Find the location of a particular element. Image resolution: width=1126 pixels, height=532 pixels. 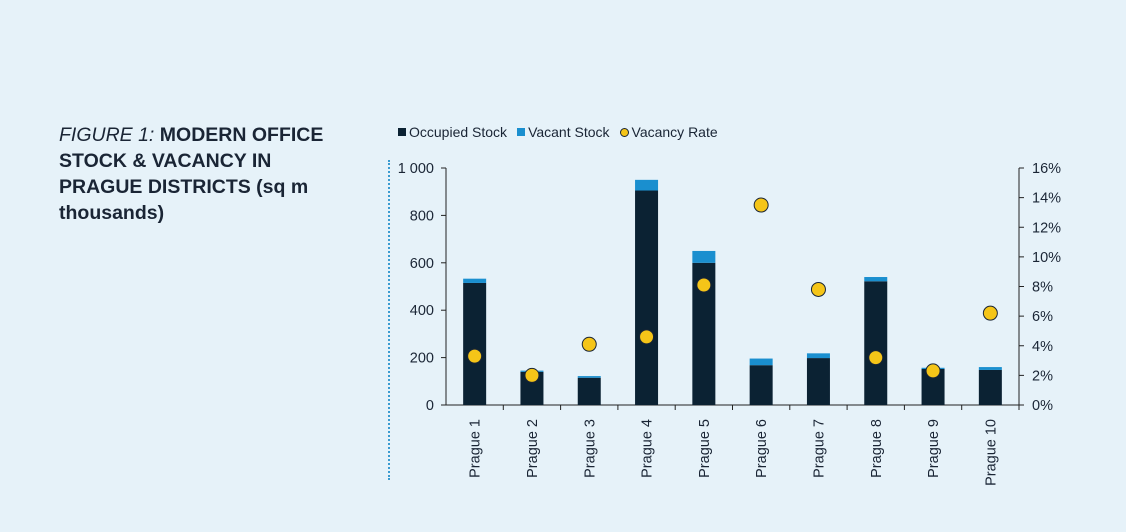

y-tick-label-left: 1 000 is located at coordinates (416, 169).